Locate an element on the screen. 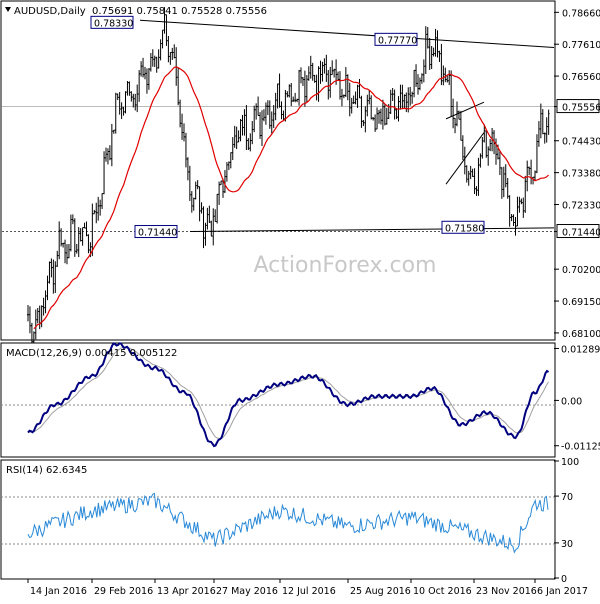  ohlc-header: 0.75691 0.75841 0.75528 0.75556 is located at coordinates (179, 11).